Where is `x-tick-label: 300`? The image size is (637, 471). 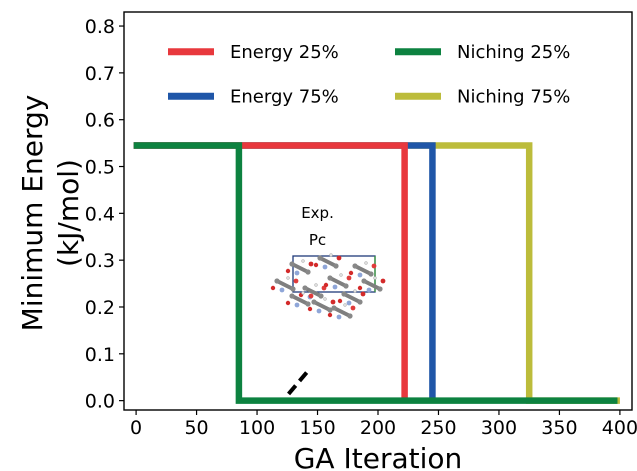
x-tick-label: 300 is located at coordinates (499, 428).